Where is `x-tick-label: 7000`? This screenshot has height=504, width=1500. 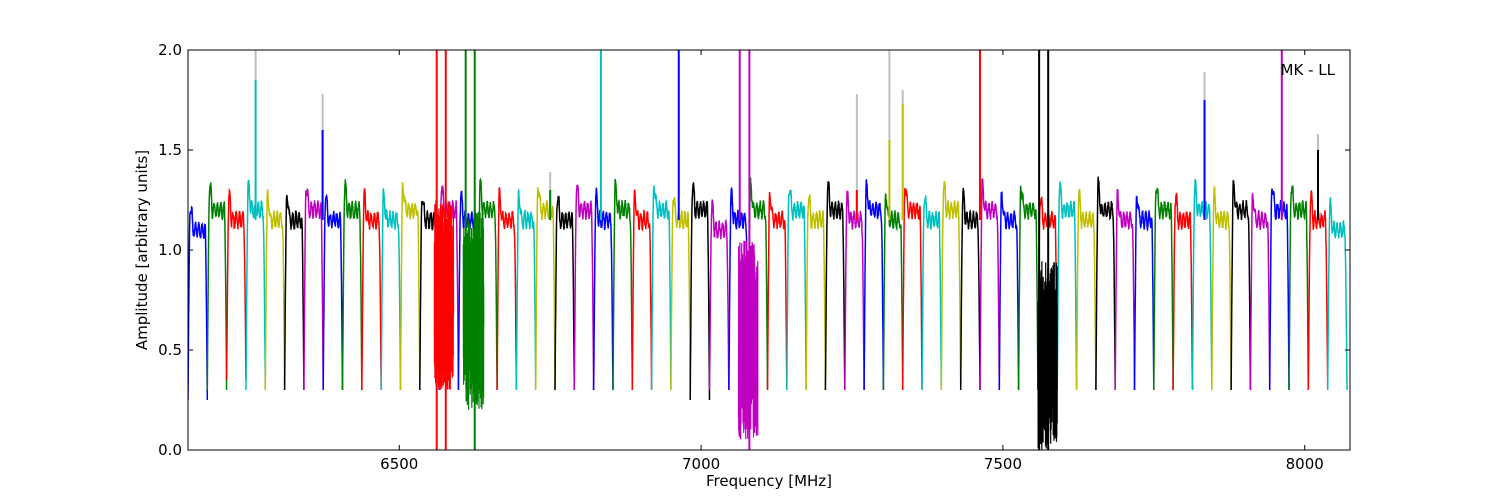 x-tick-label: 7000 is located at coordinates (701, 464).